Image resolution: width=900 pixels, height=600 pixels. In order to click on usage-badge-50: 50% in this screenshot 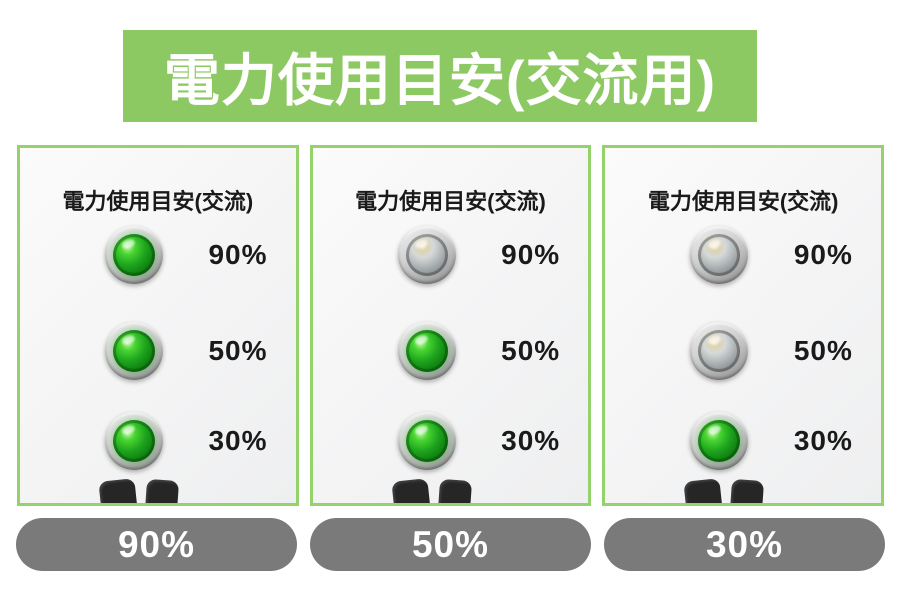, I will do `click(450, 544)`.